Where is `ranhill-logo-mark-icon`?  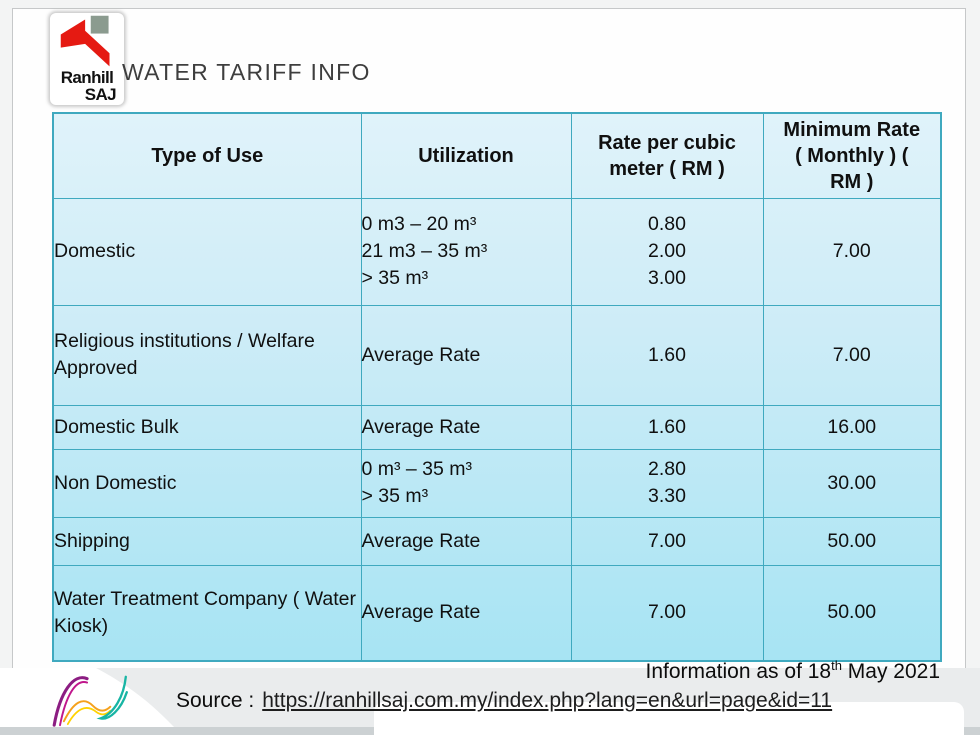
ranhill-logo-mark-icon is located at coordinates (85, 41).